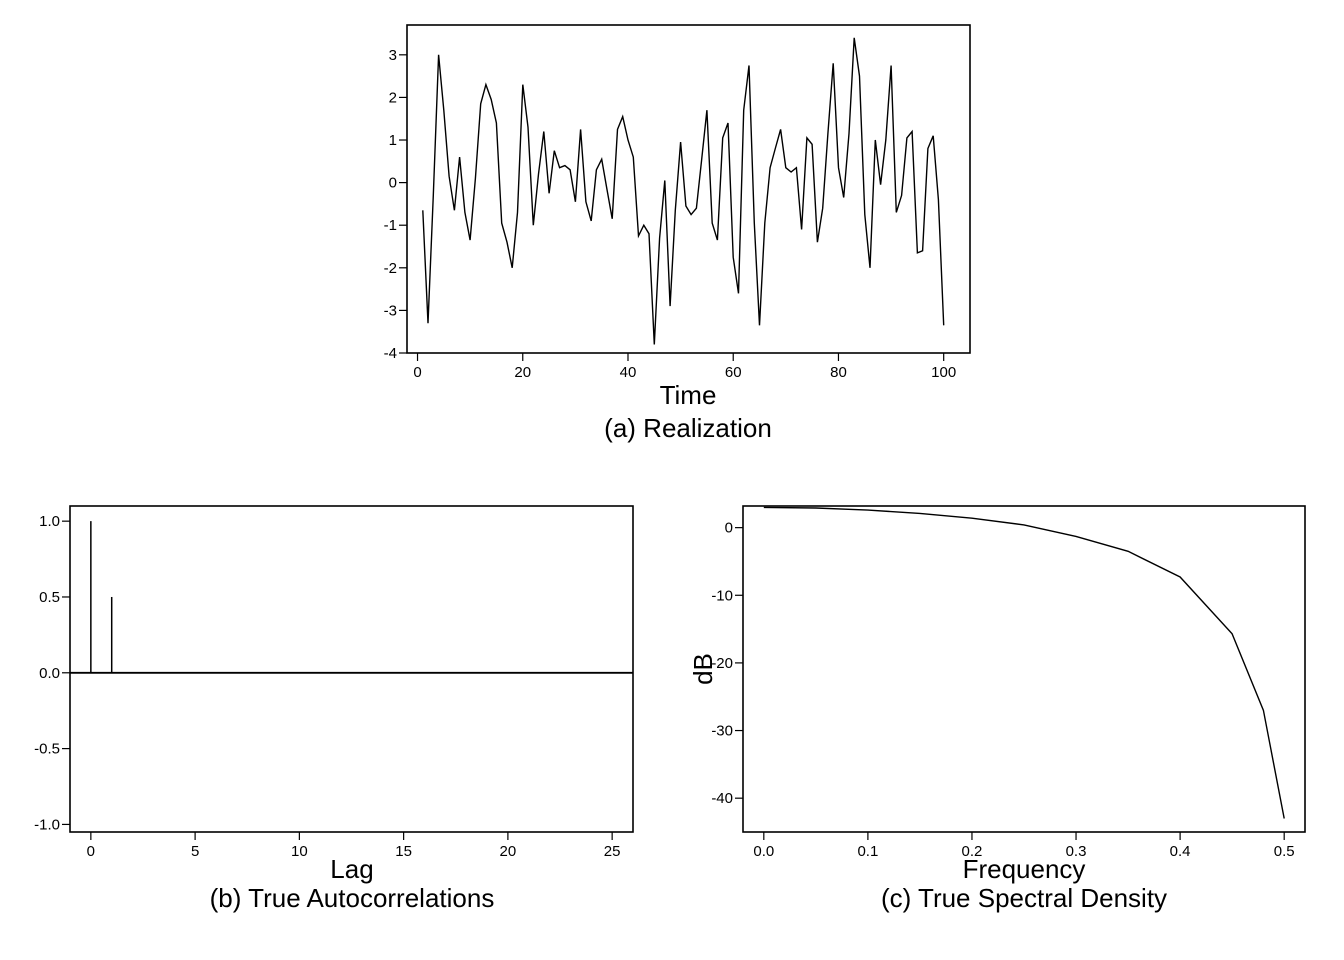  Describe the element at coordinates (351, 669) in the screenshot. I see `autocorrelation-plot-frame` at that location.